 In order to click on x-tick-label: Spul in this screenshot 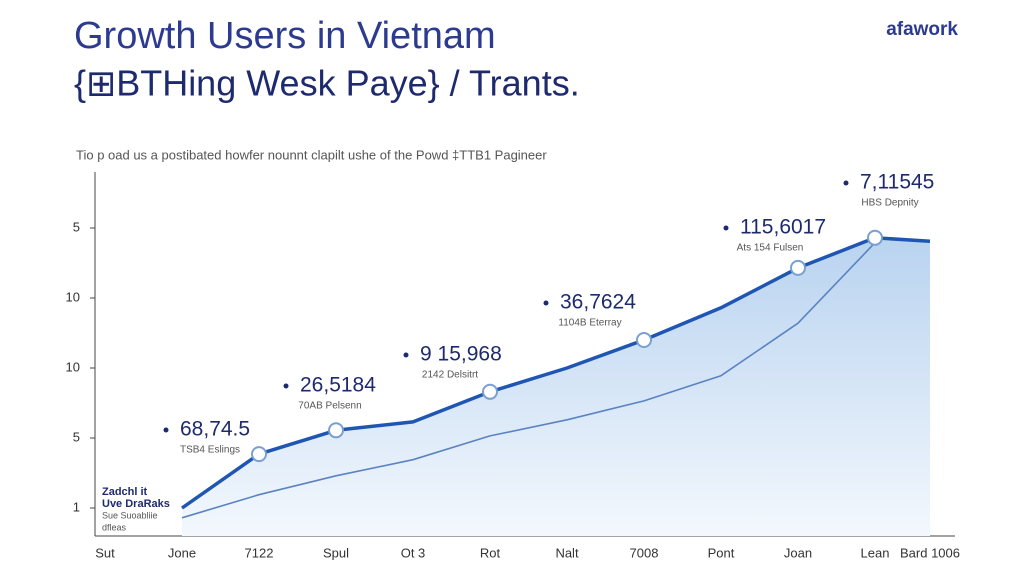, I will do `click(336, 552)`.